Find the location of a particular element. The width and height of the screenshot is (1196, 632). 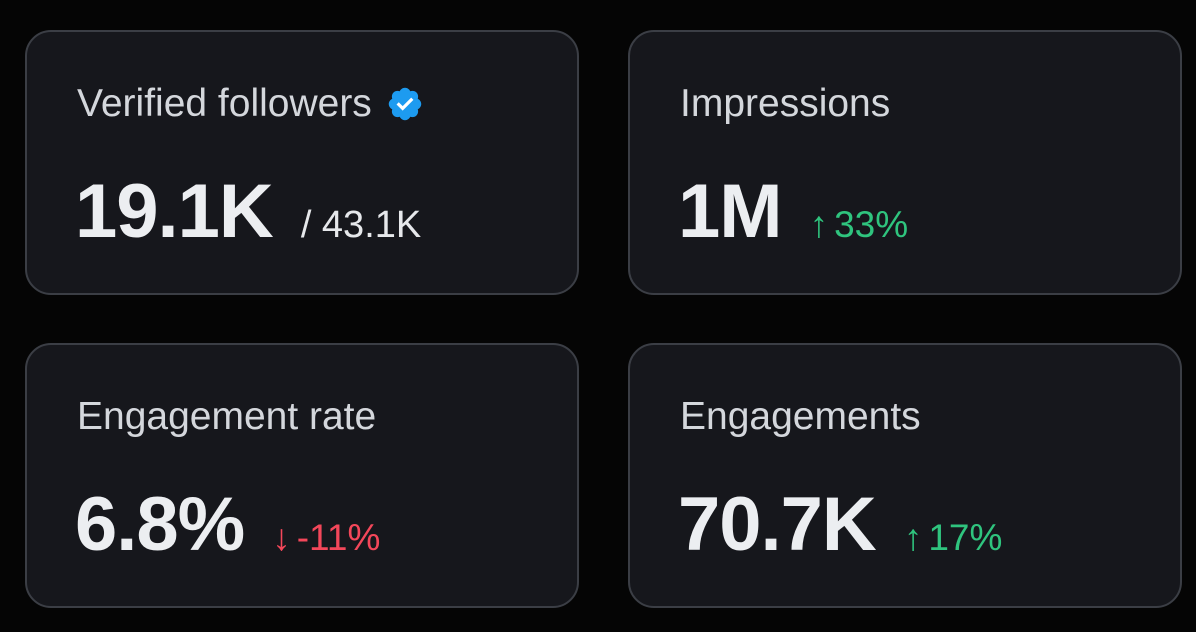

metric-change: ↑ 33% is located at coordinates (859, 225).